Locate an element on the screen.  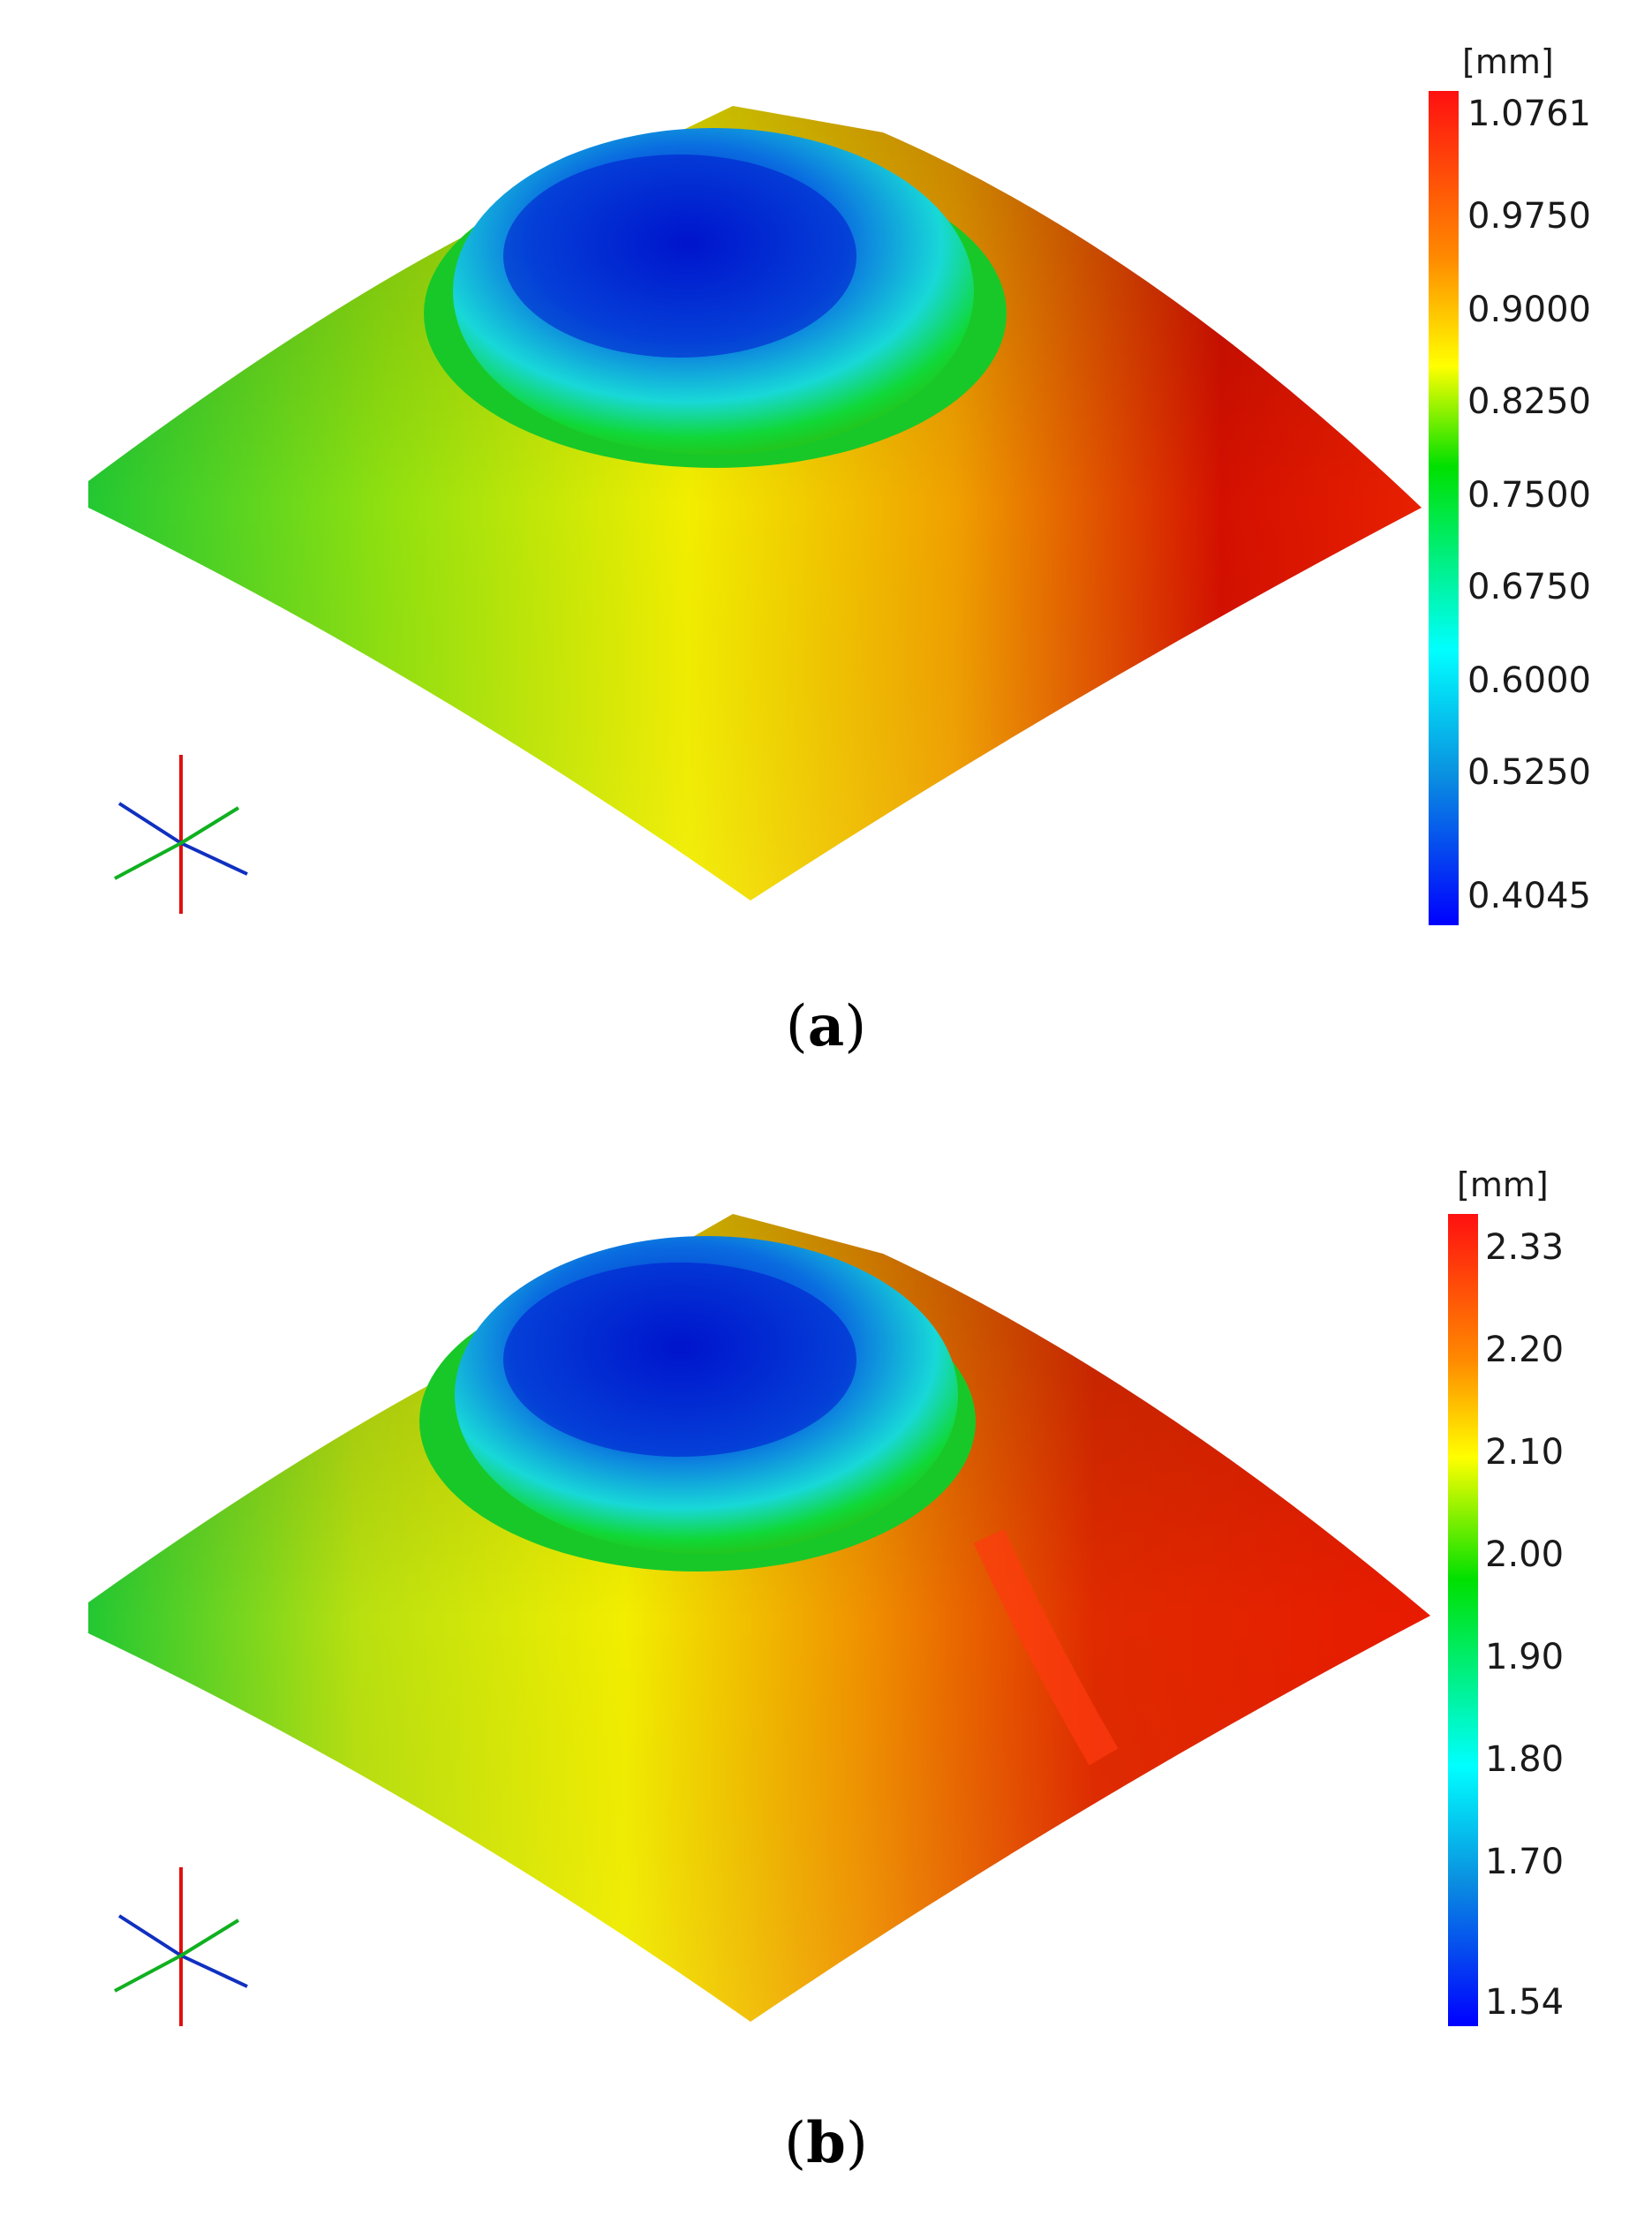
colorbar-tick-label: 0.6750 is located at coordinates (1529, 587).